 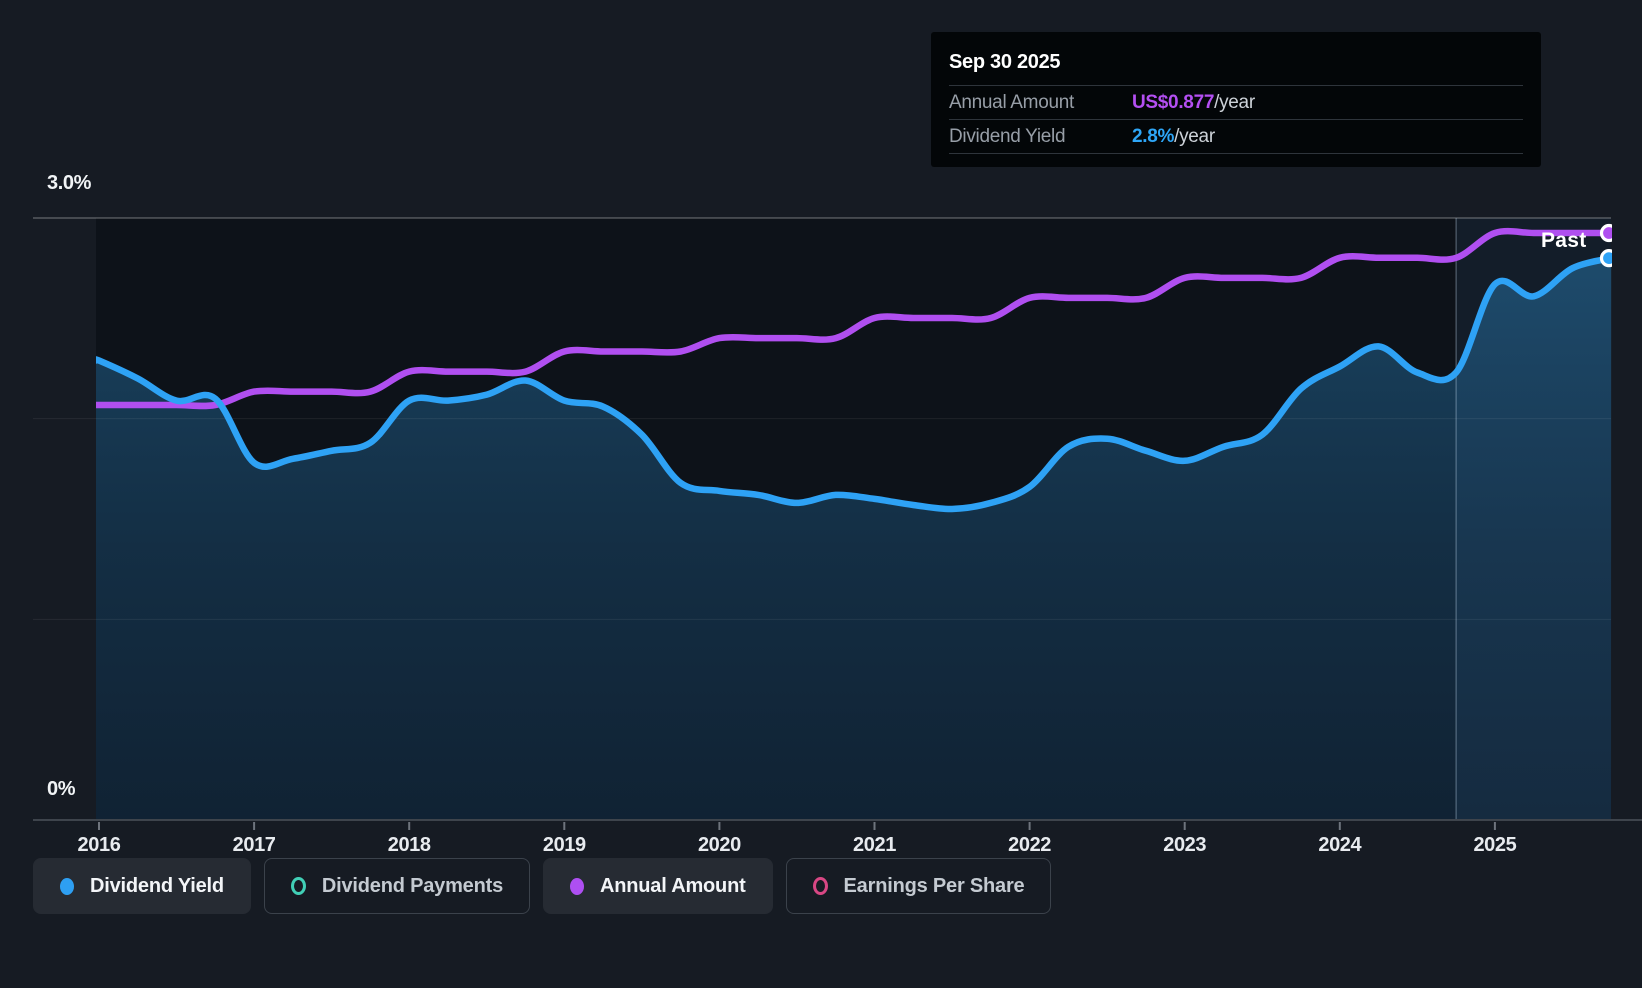 What do you see at coordinates (254, 845) in the screenshot?
I see `x-axis-label: 2017` at bounding box center [254, 845].